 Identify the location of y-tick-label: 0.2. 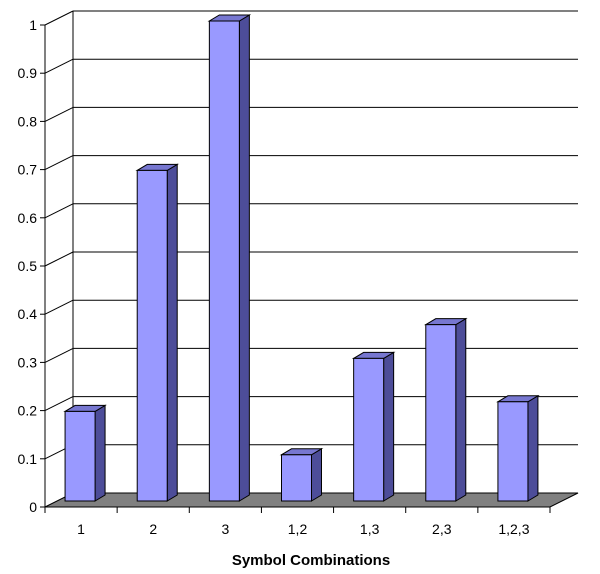
(28, 411).